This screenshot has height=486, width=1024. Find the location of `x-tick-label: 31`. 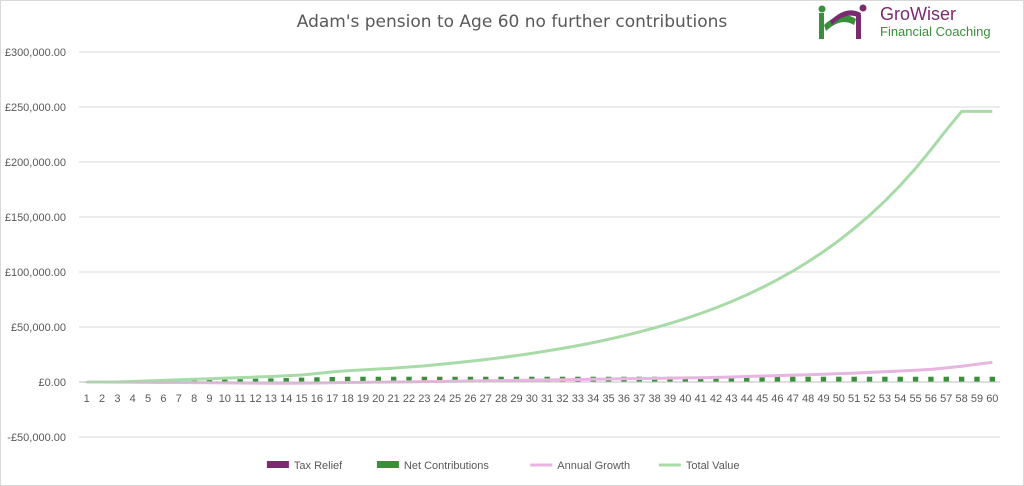

x-tick-label: 31 is located at coordinates (547, 399).